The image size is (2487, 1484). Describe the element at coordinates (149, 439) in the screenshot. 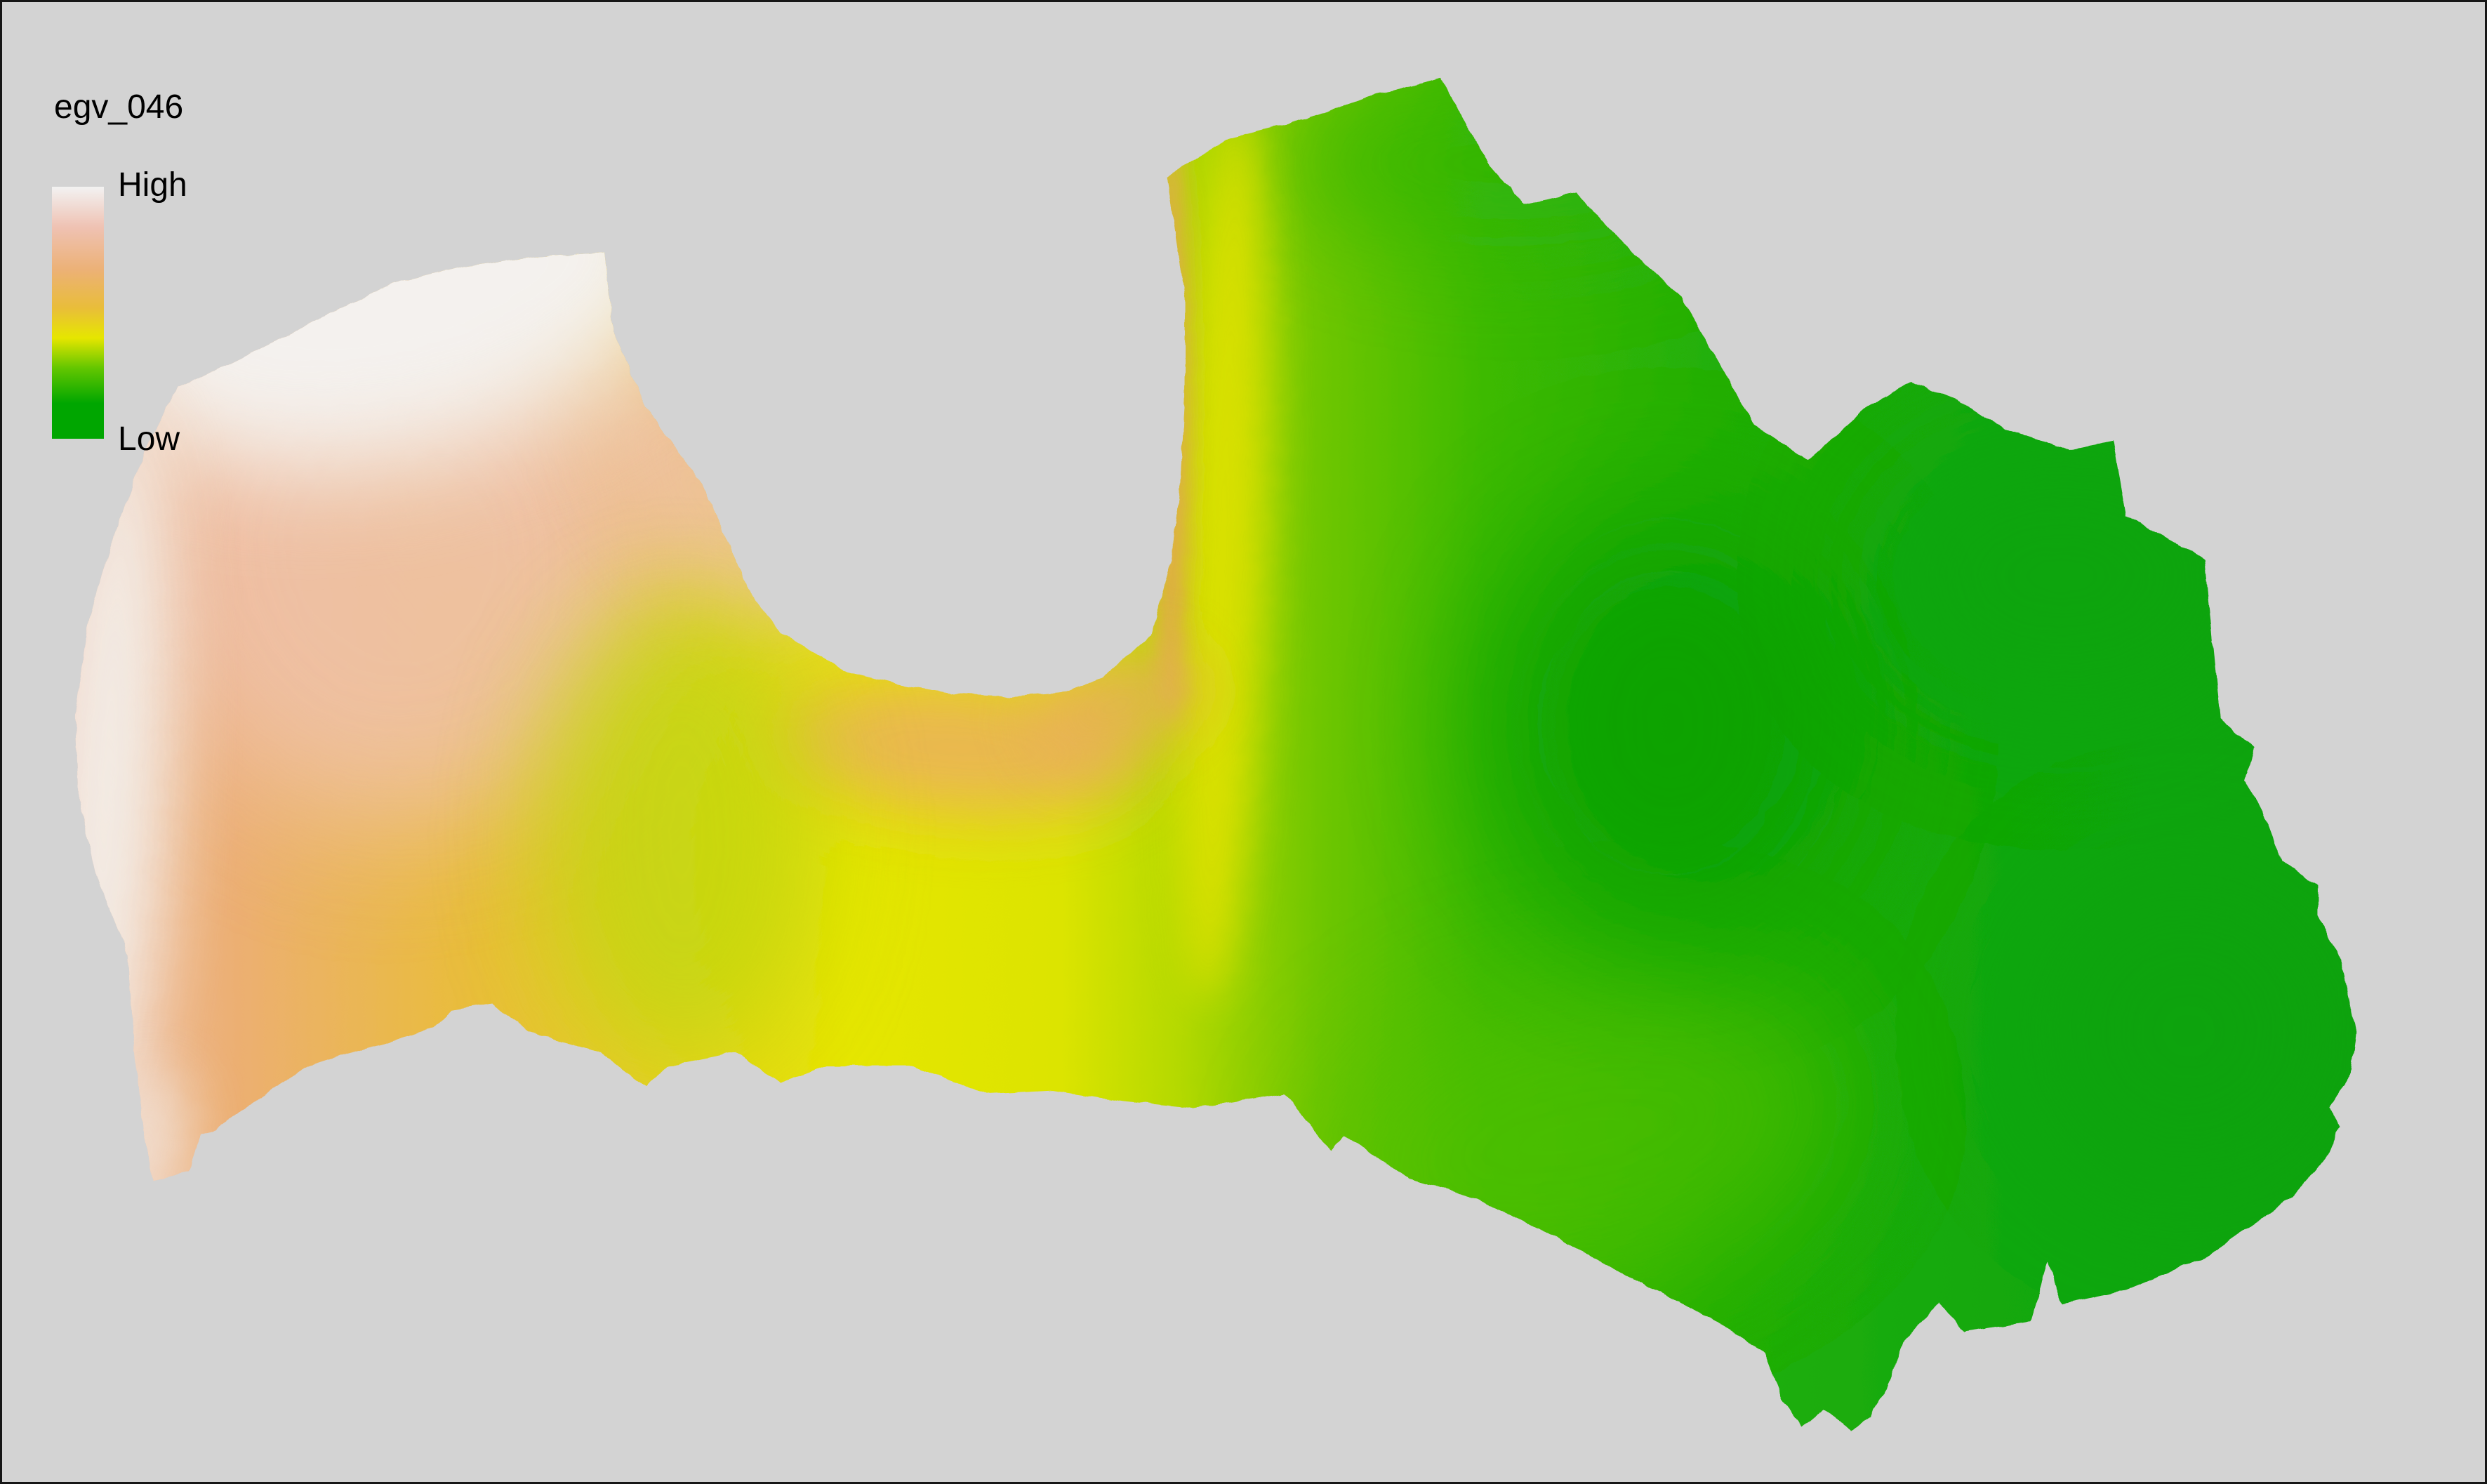

I see `legend-low-label: Low` at that location.